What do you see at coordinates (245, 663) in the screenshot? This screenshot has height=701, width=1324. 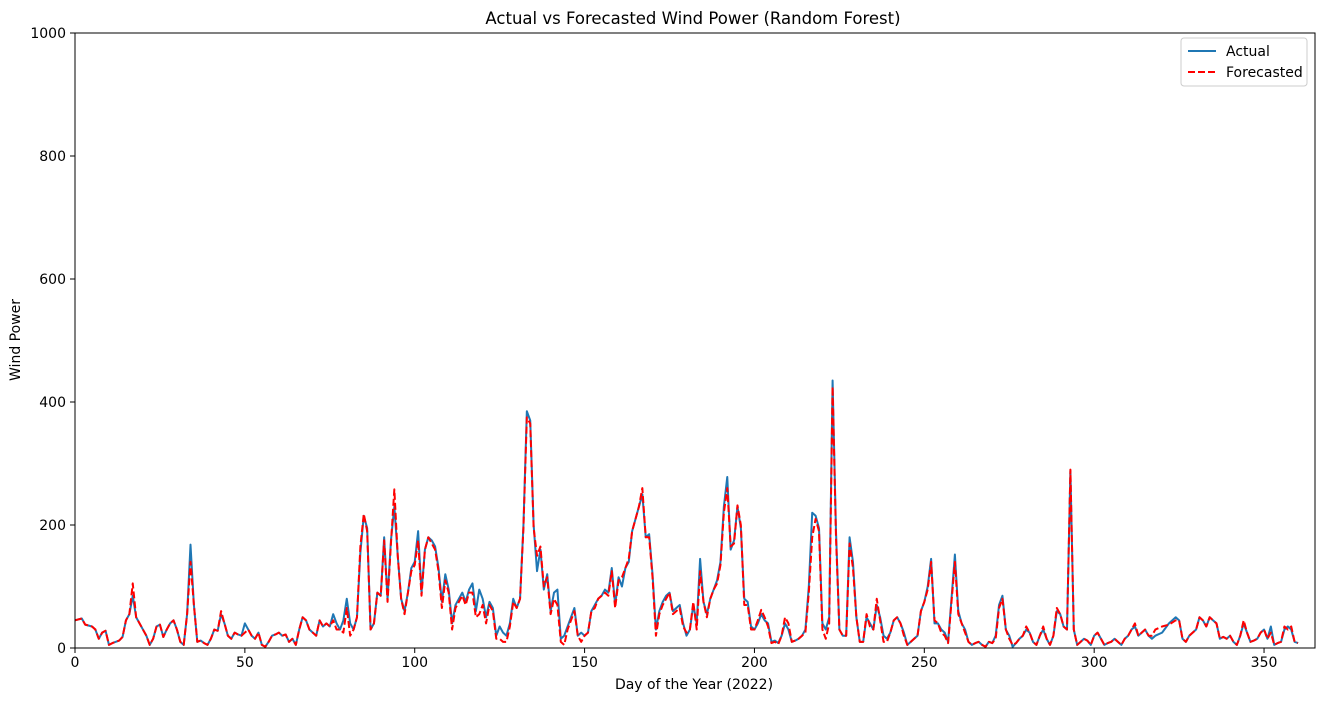 I see `x-tick-label: 50` at bounding box center [245, 663].